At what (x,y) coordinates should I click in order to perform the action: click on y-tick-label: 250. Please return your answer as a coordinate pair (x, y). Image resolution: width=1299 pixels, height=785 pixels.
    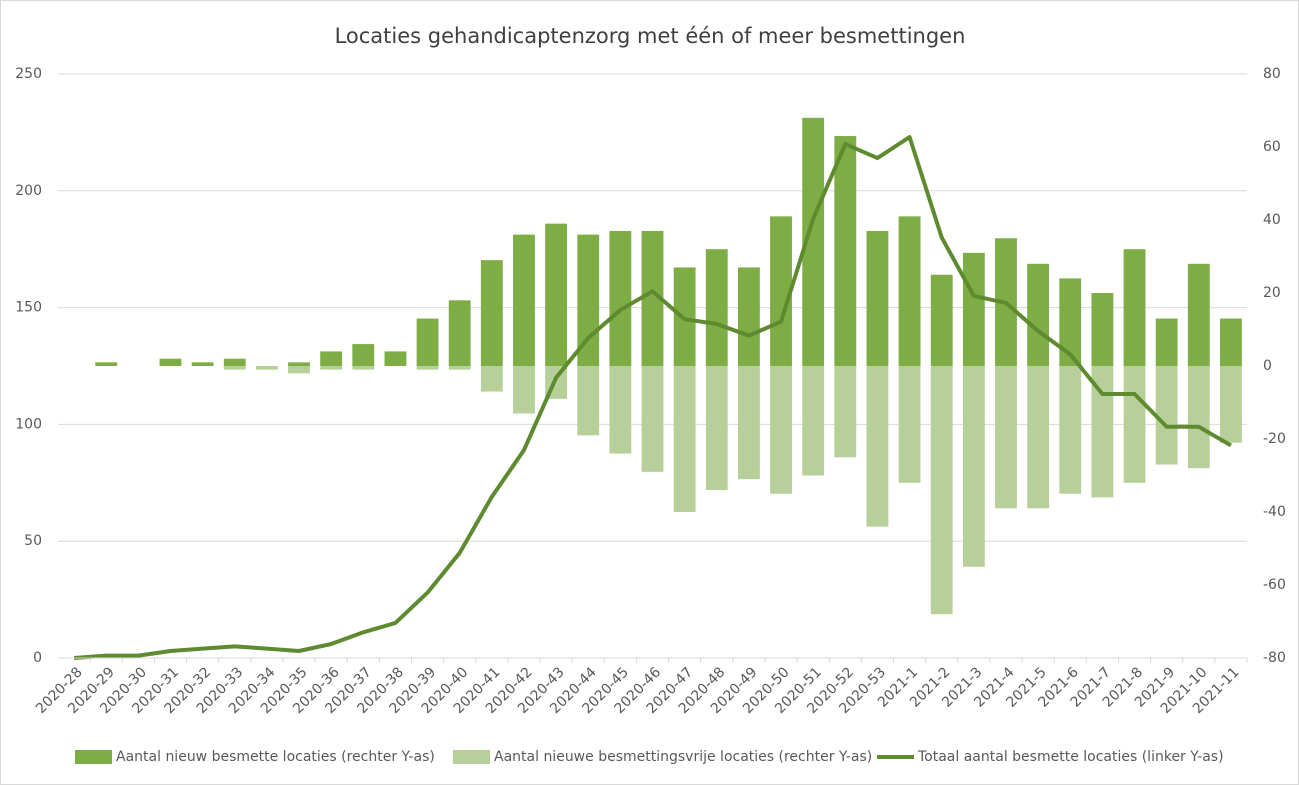
    Looking at the image, I should click on (28, 74).